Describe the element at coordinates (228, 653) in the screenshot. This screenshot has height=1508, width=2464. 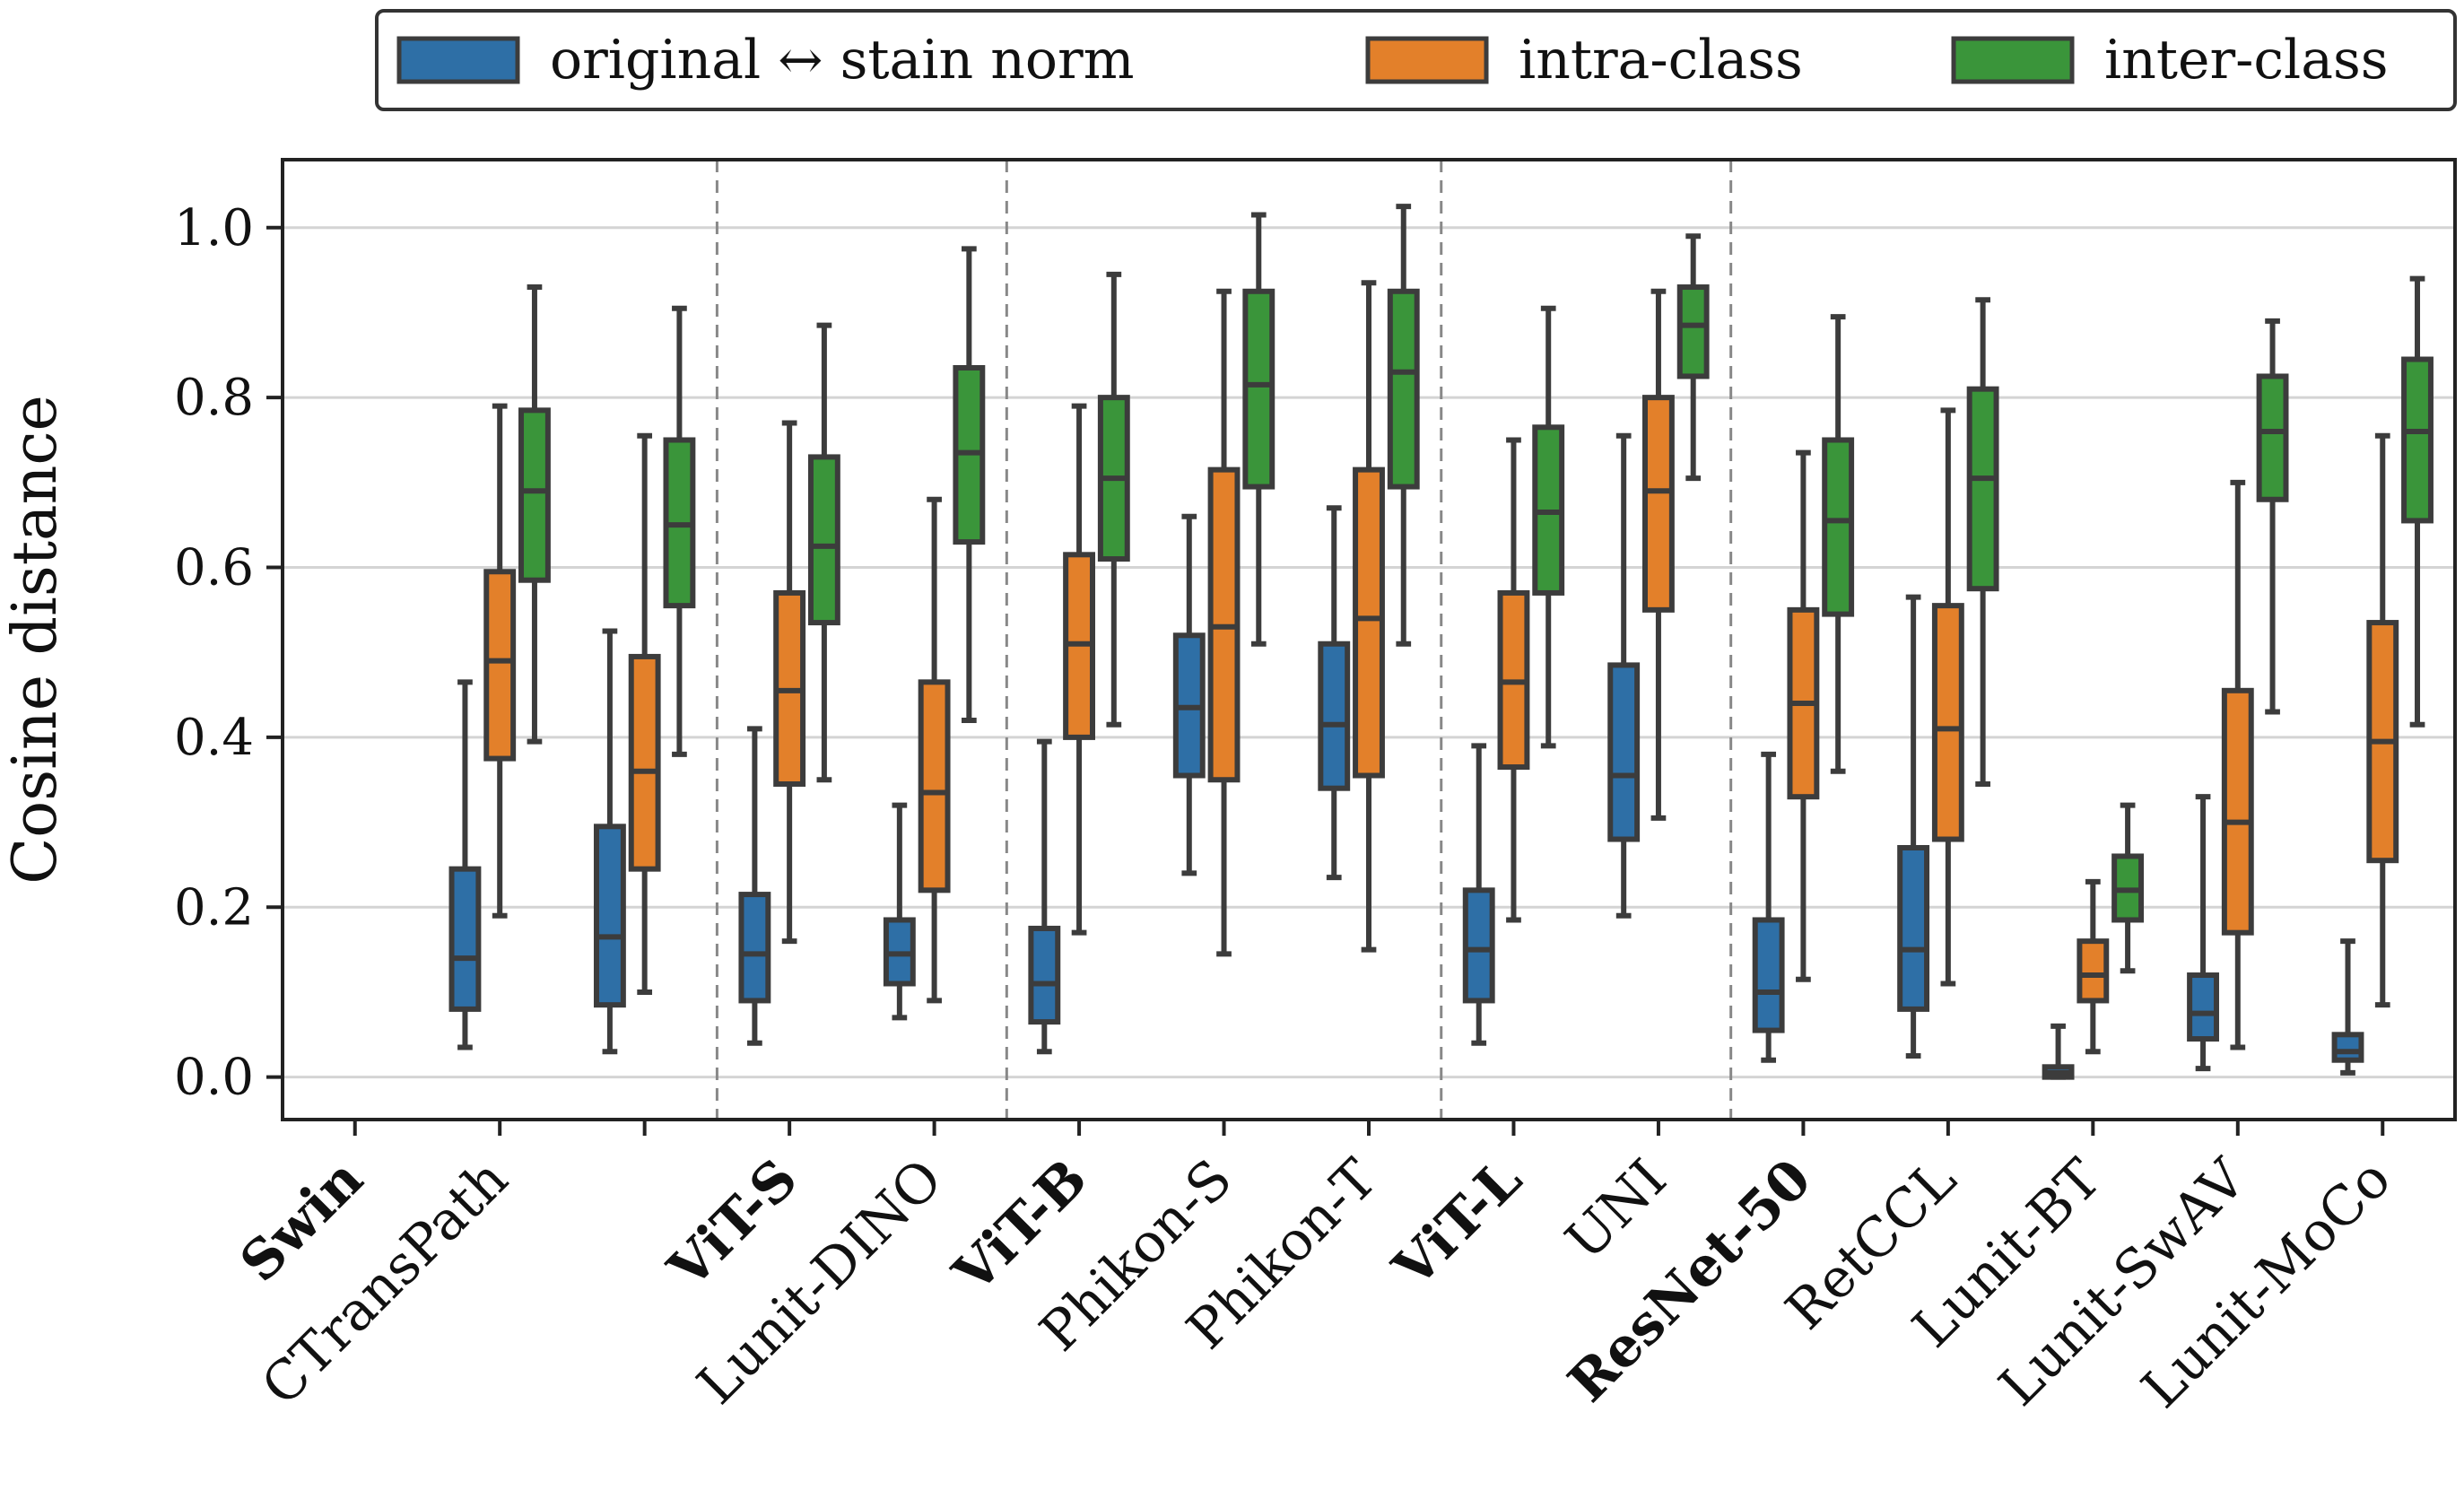
I see `y-axis-ticks: 0.0 0.2 0.4 0.6 0.8 1.0` at that location.